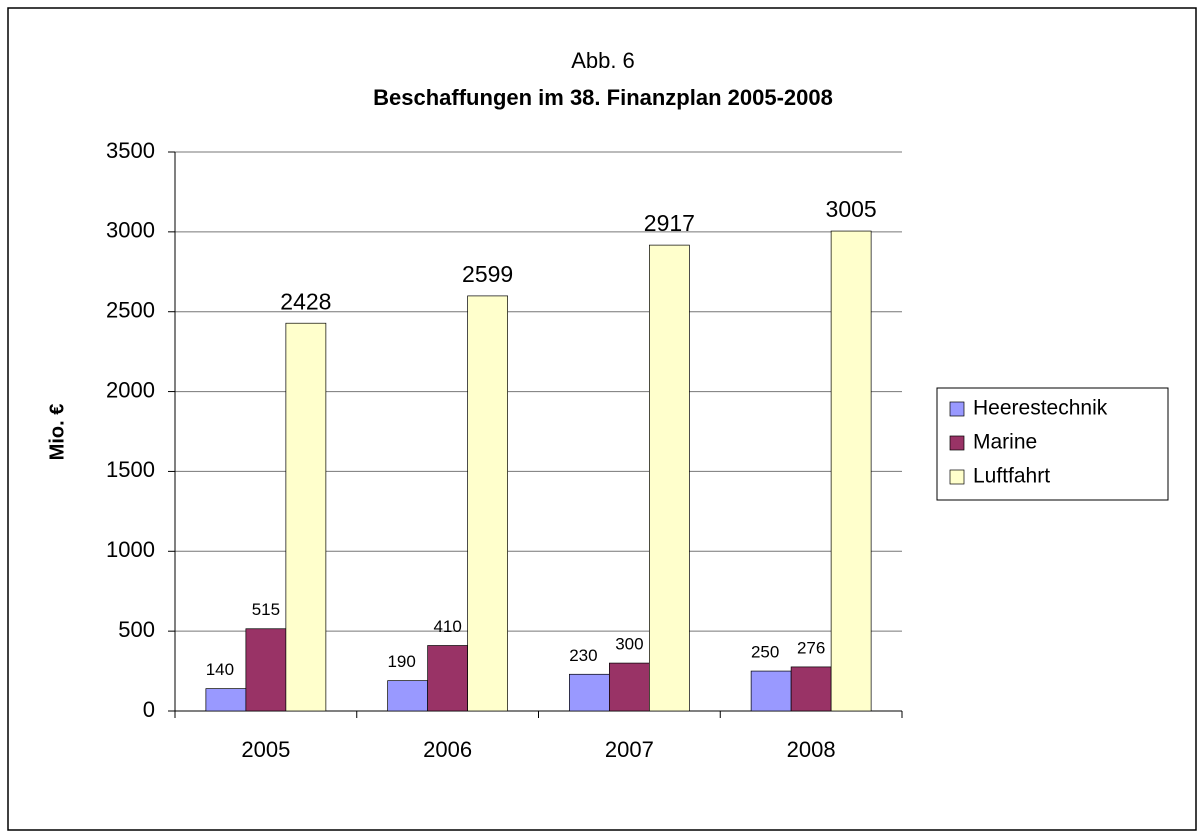 Image resolution: width=1204 pixels, height=838 pixels. I want to click on x-tick-label: 2007, so click(629, 749).